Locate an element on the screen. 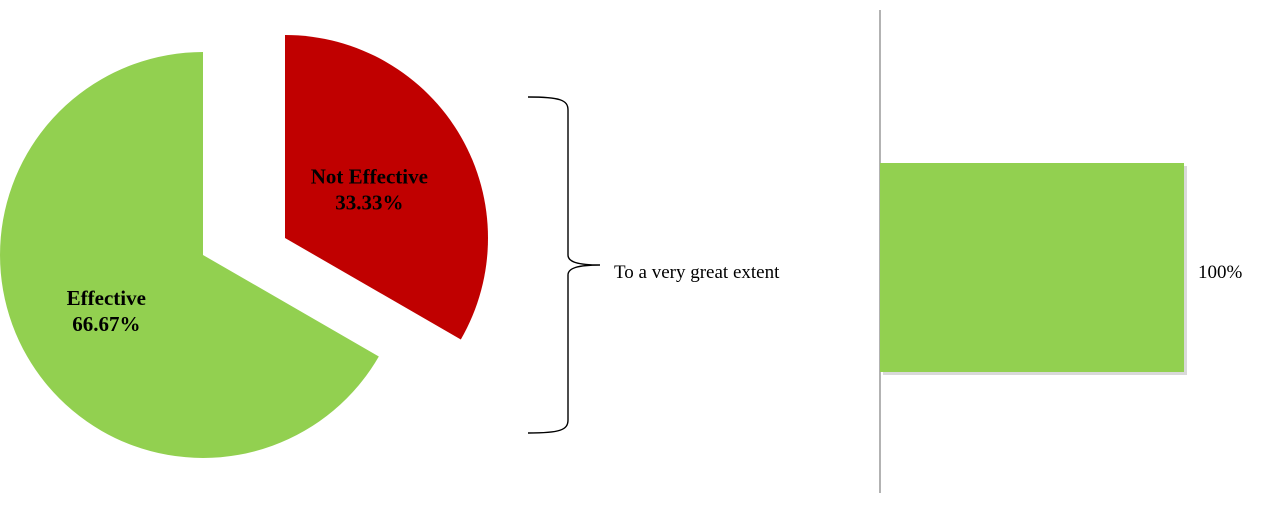  bracket-connector is located at coordinates (564, 265).